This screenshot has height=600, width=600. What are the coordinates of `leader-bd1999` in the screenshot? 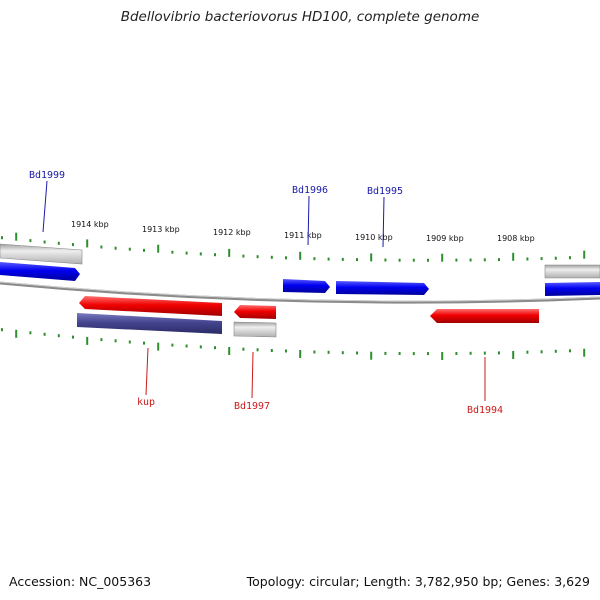 It's located at (45, 206).